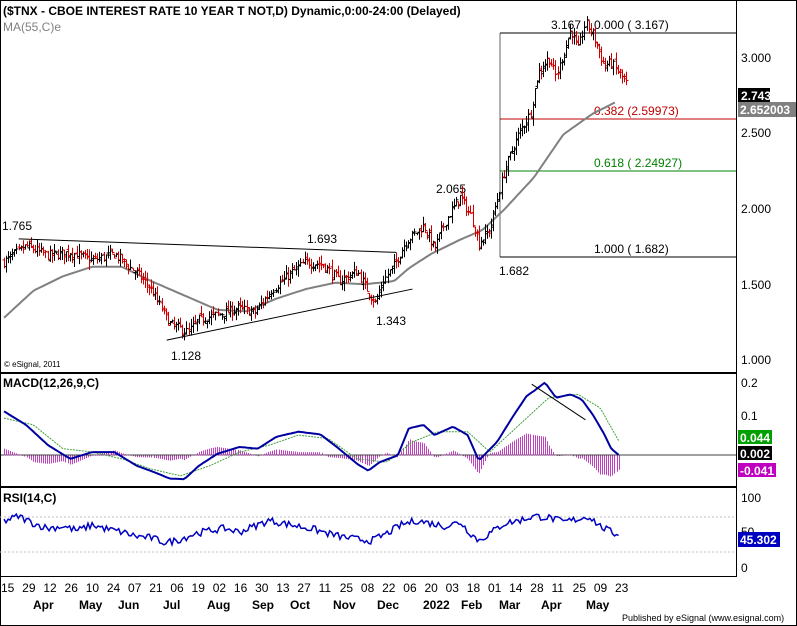 Image resolution: width=797 pixels, height=626 pixels. I want to click on price-trendlines, so click(215, 289).